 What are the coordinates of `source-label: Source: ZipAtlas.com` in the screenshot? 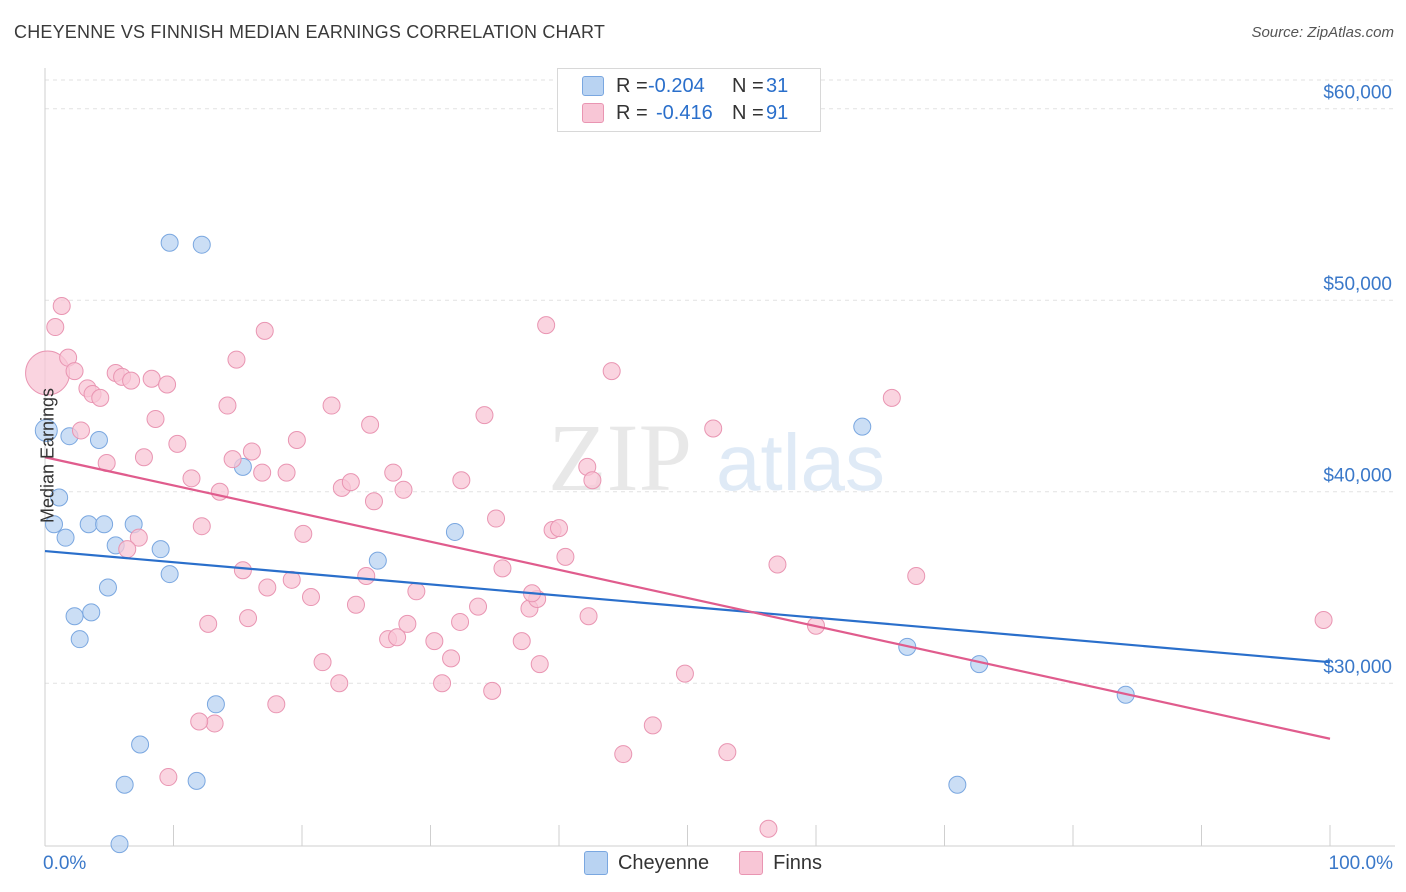 It's located at (1322, 32).